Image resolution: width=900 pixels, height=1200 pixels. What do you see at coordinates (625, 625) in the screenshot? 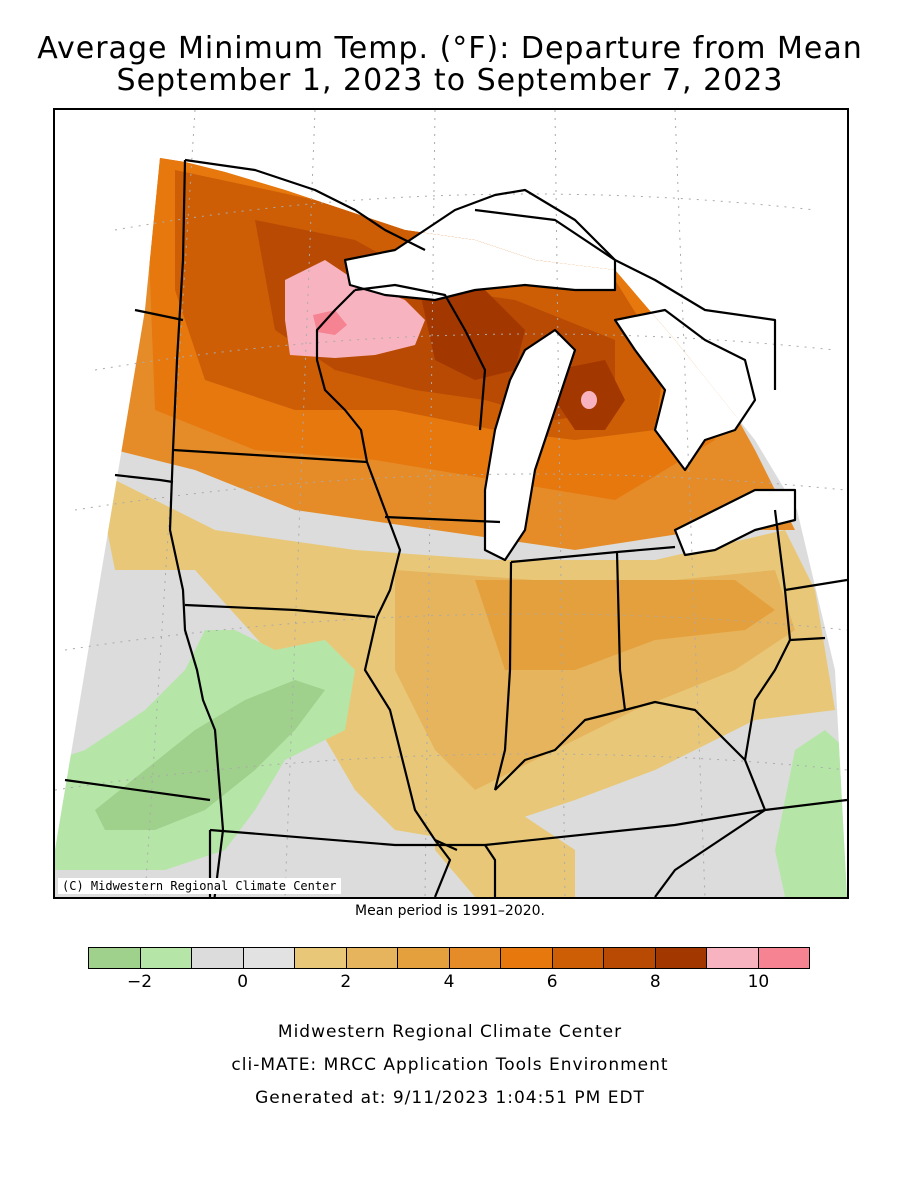
I see `region-plus4` at bounding box center [625, 625].